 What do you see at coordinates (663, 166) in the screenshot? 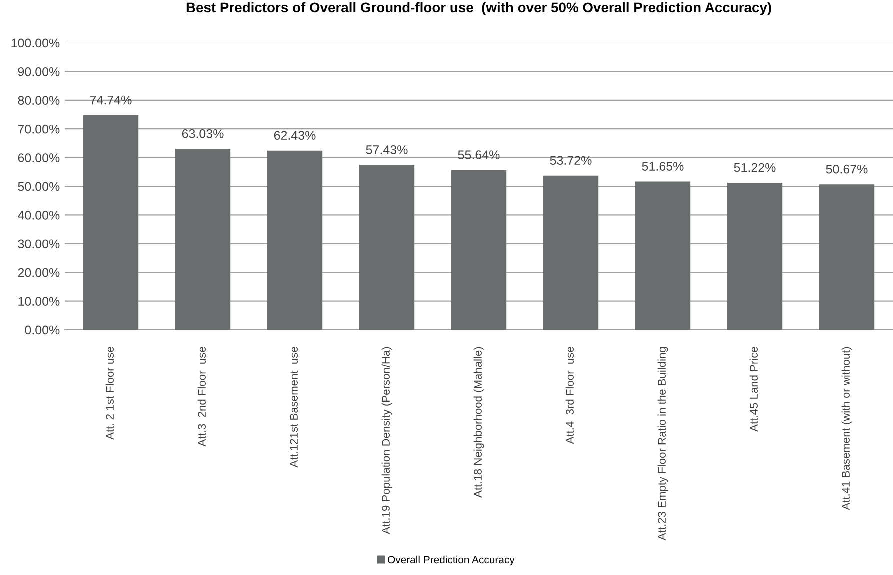
I see `data-label: 51.65%` at bounding box center [663, 166].